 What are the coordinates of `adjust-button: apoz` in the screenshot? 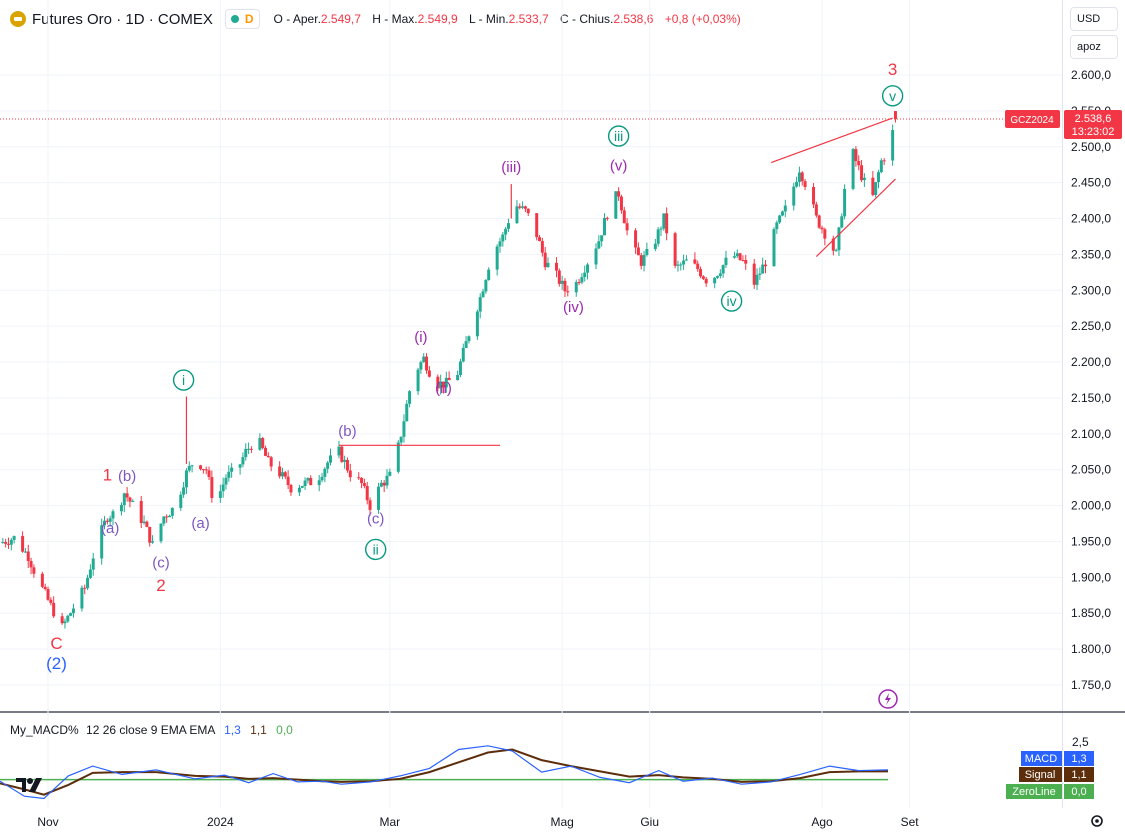 It's located at (1094, 47).